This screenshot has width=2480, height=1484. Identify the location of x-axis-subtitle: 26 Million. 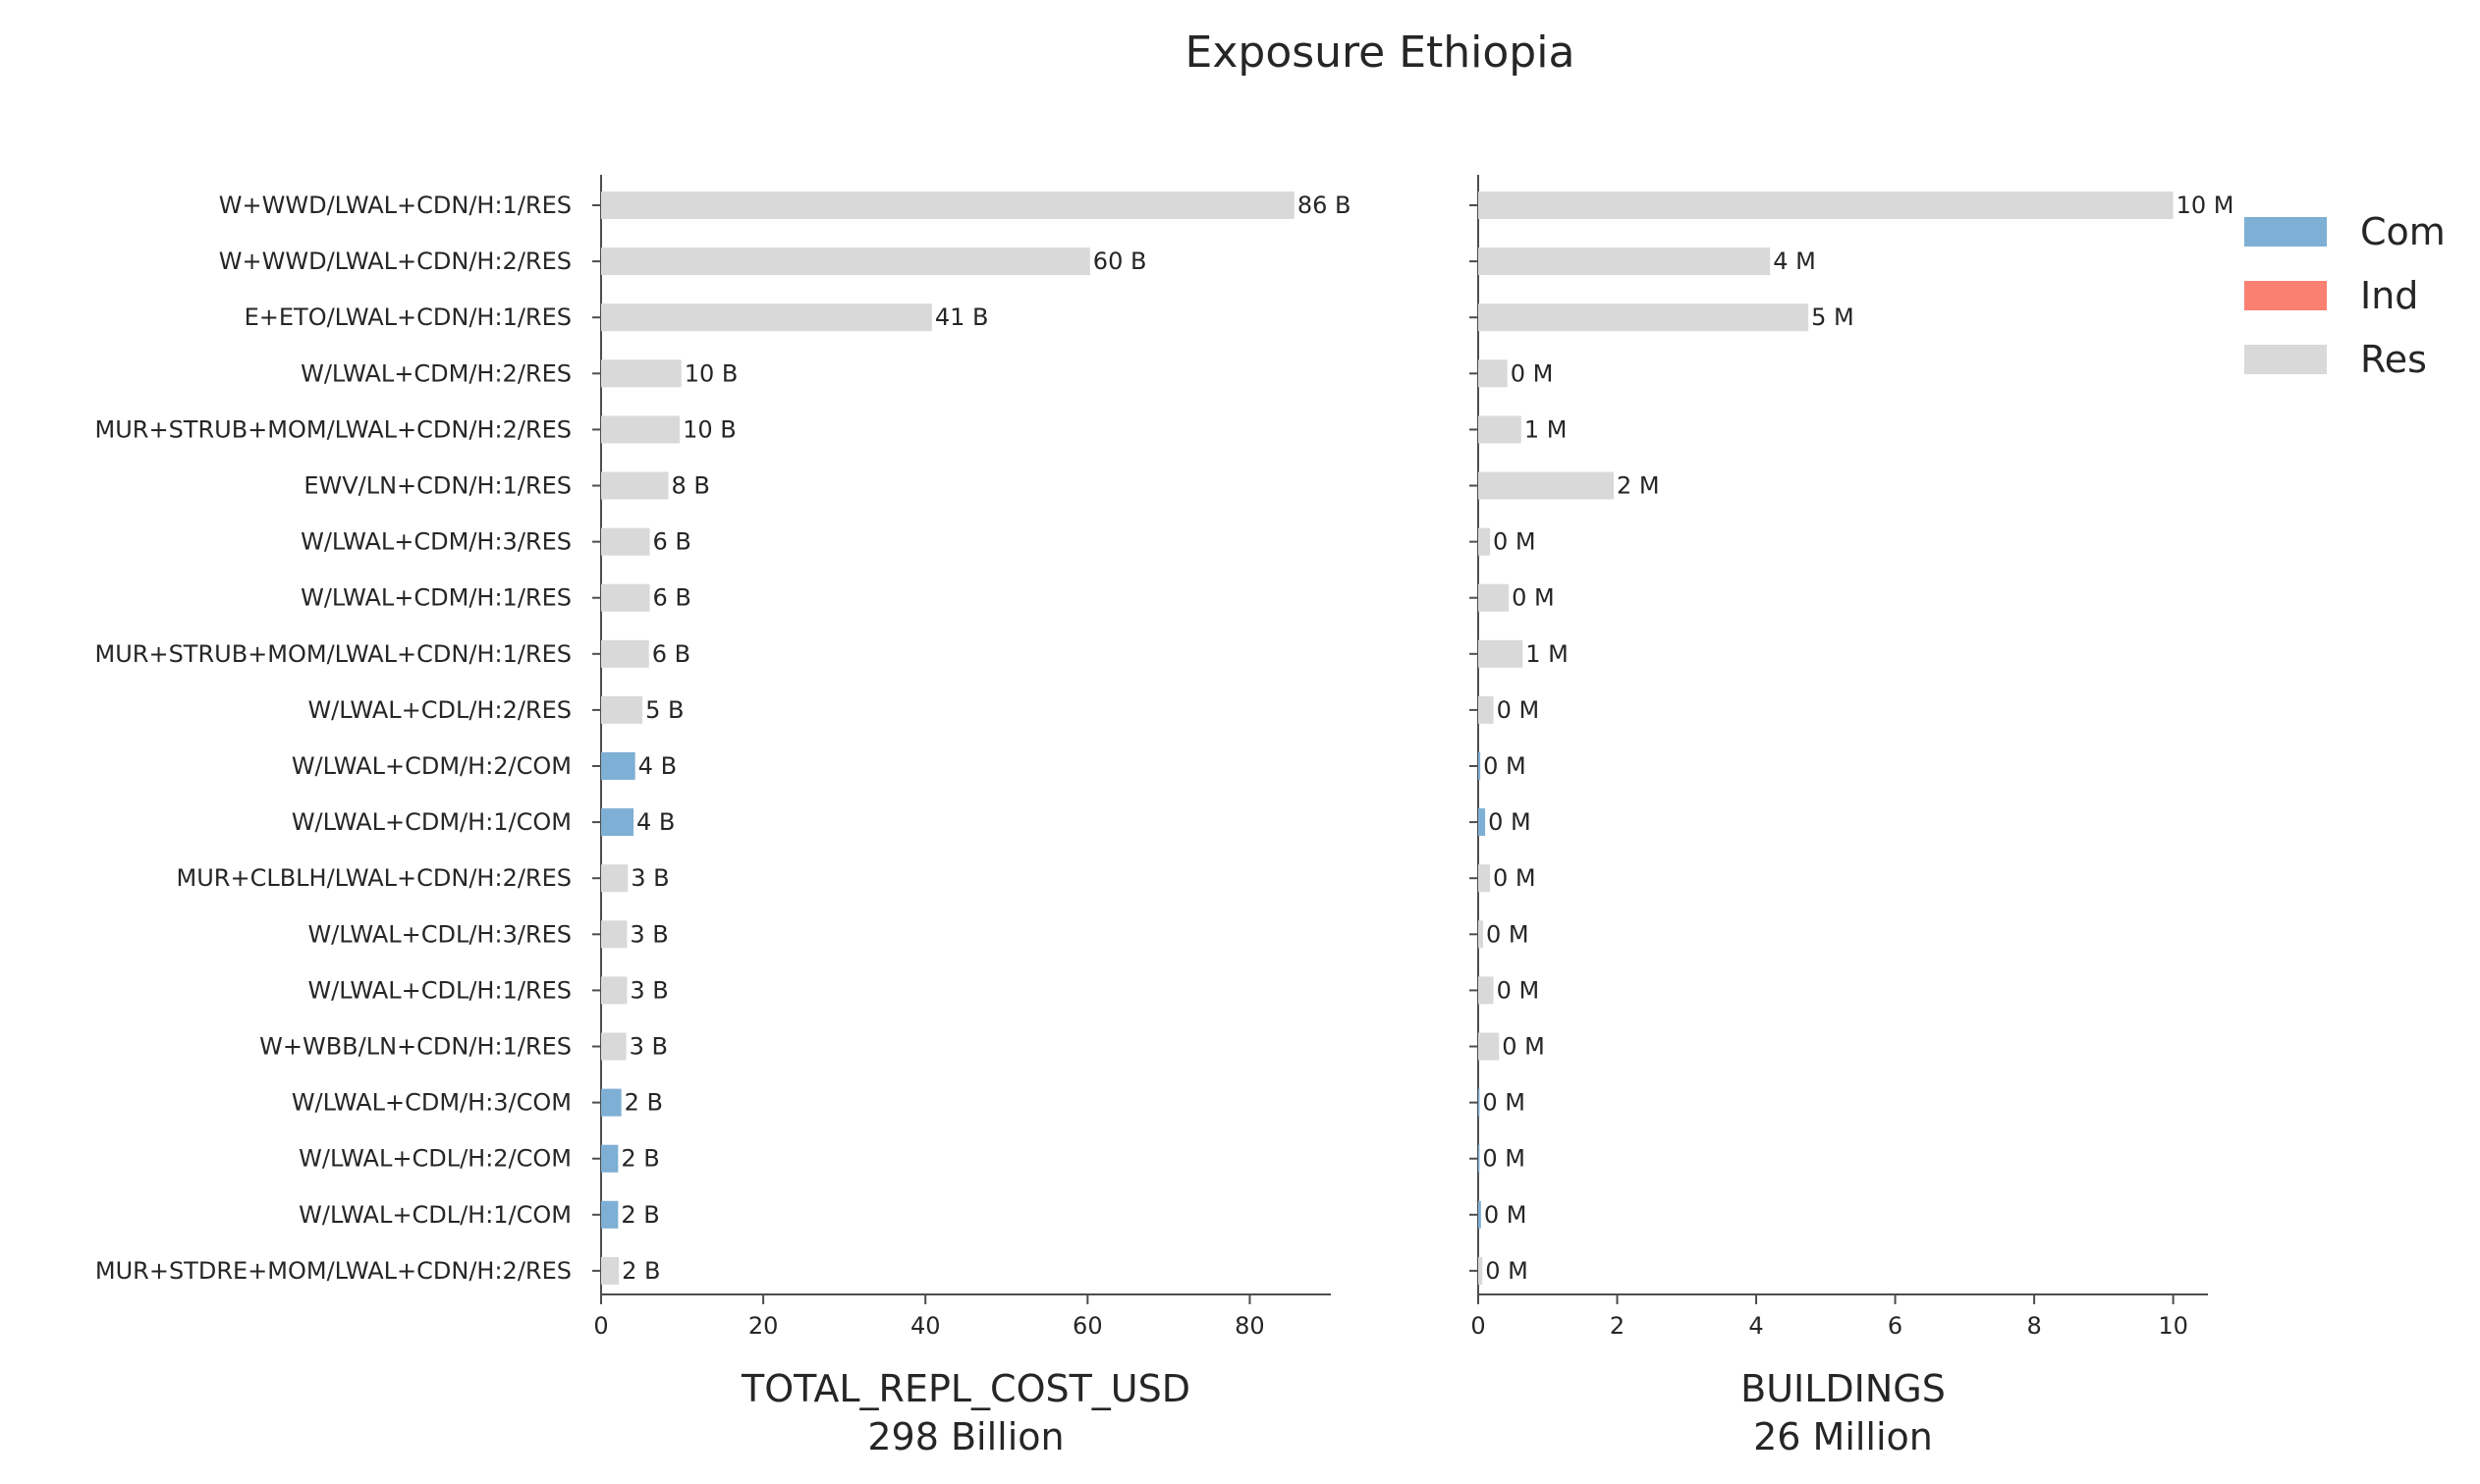
(1843, 1436).